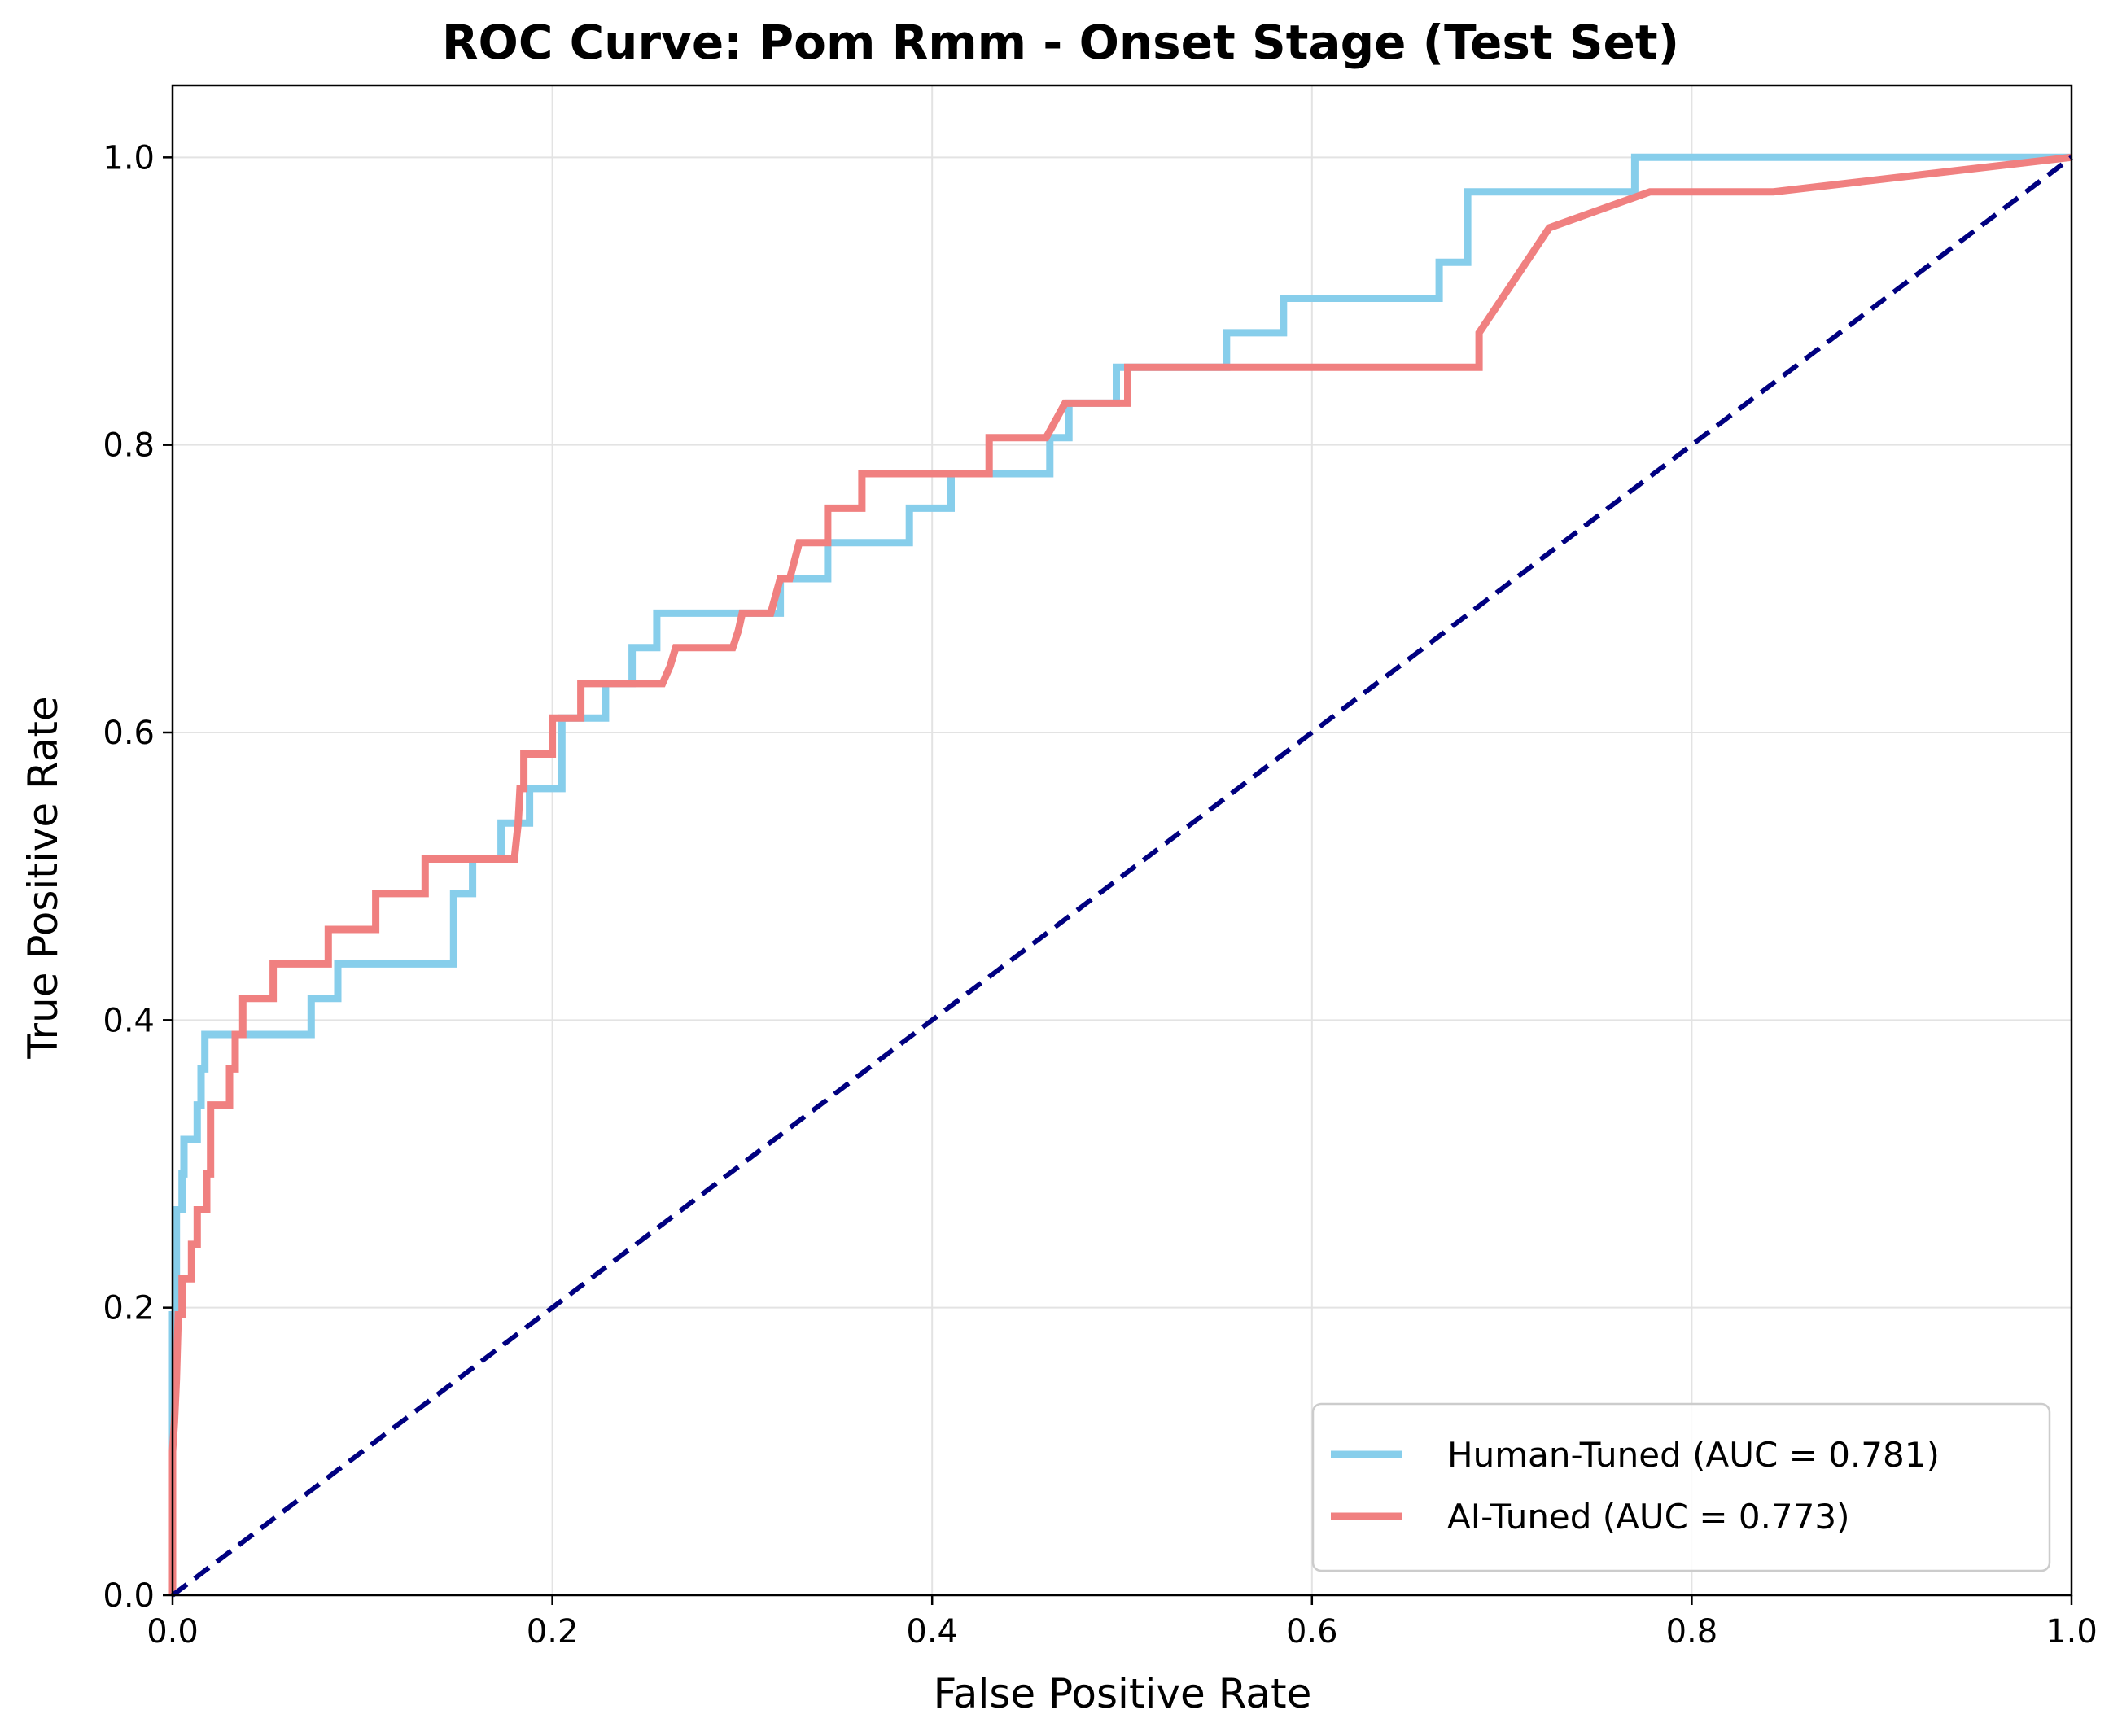 The image size is (2122, 1736). I want to click on x-tick-label: 0.0, so click(173, 1632).